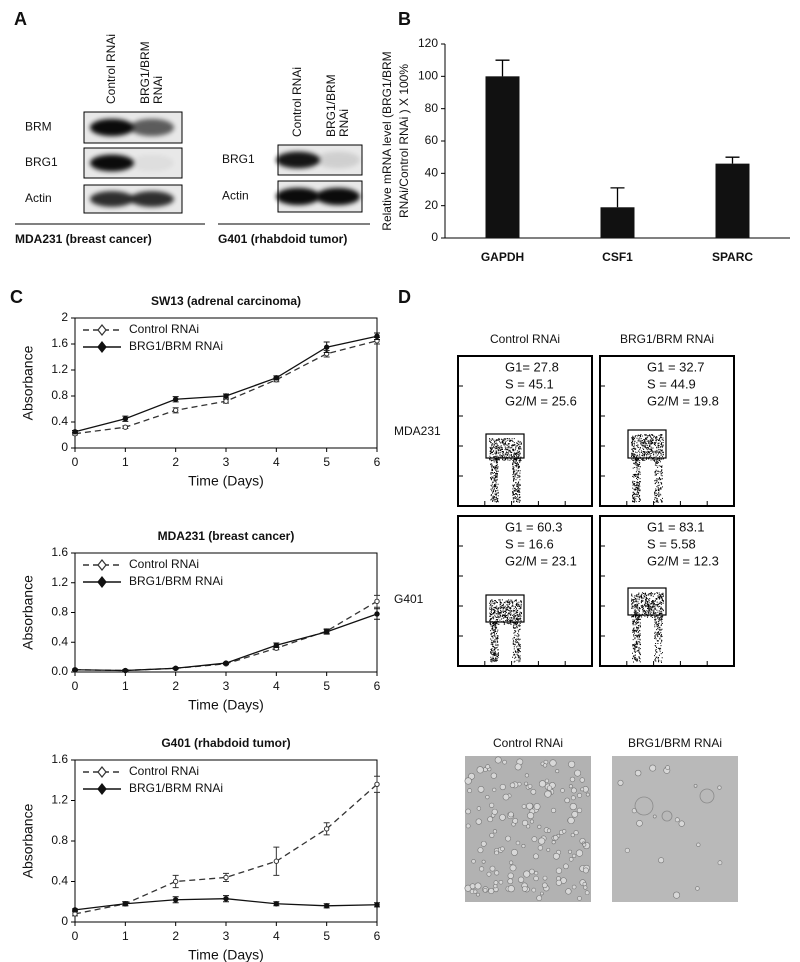 The height and width of the screenshot is (962, 800). I want to click on cell-ring, so click(707, 796).